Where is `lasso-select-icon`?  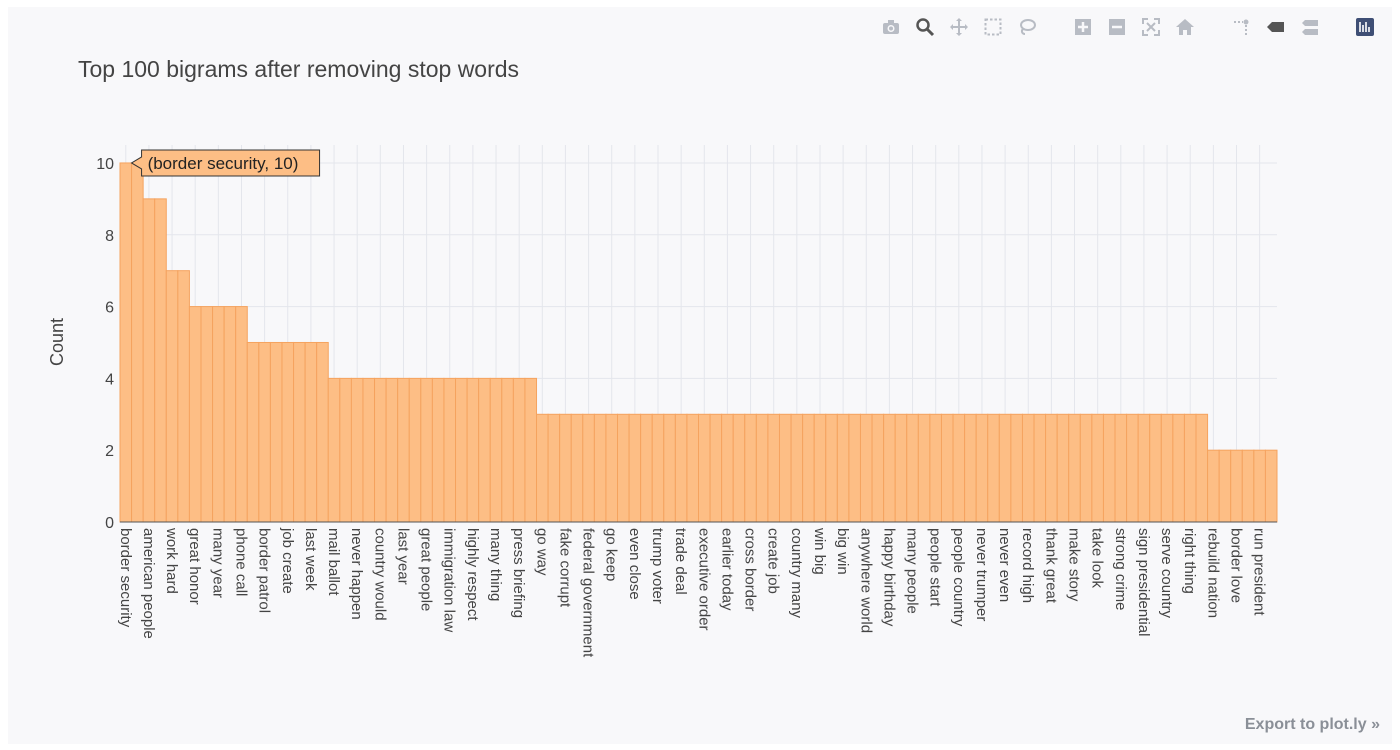
lasso-select-icon is located at coordinates (1027, 27).